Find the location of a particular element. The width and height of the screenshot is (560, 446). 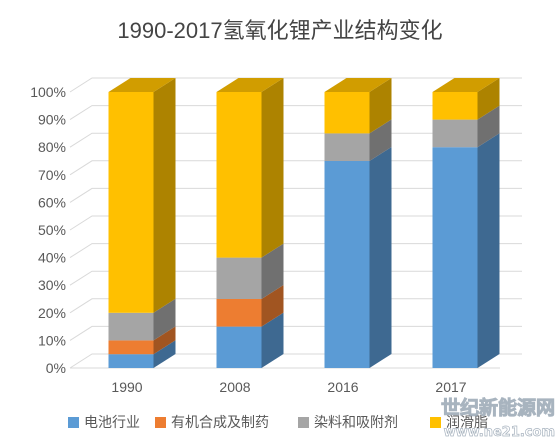

legend-item: 染料和吸附剂 is located at coordinates (348, 423).